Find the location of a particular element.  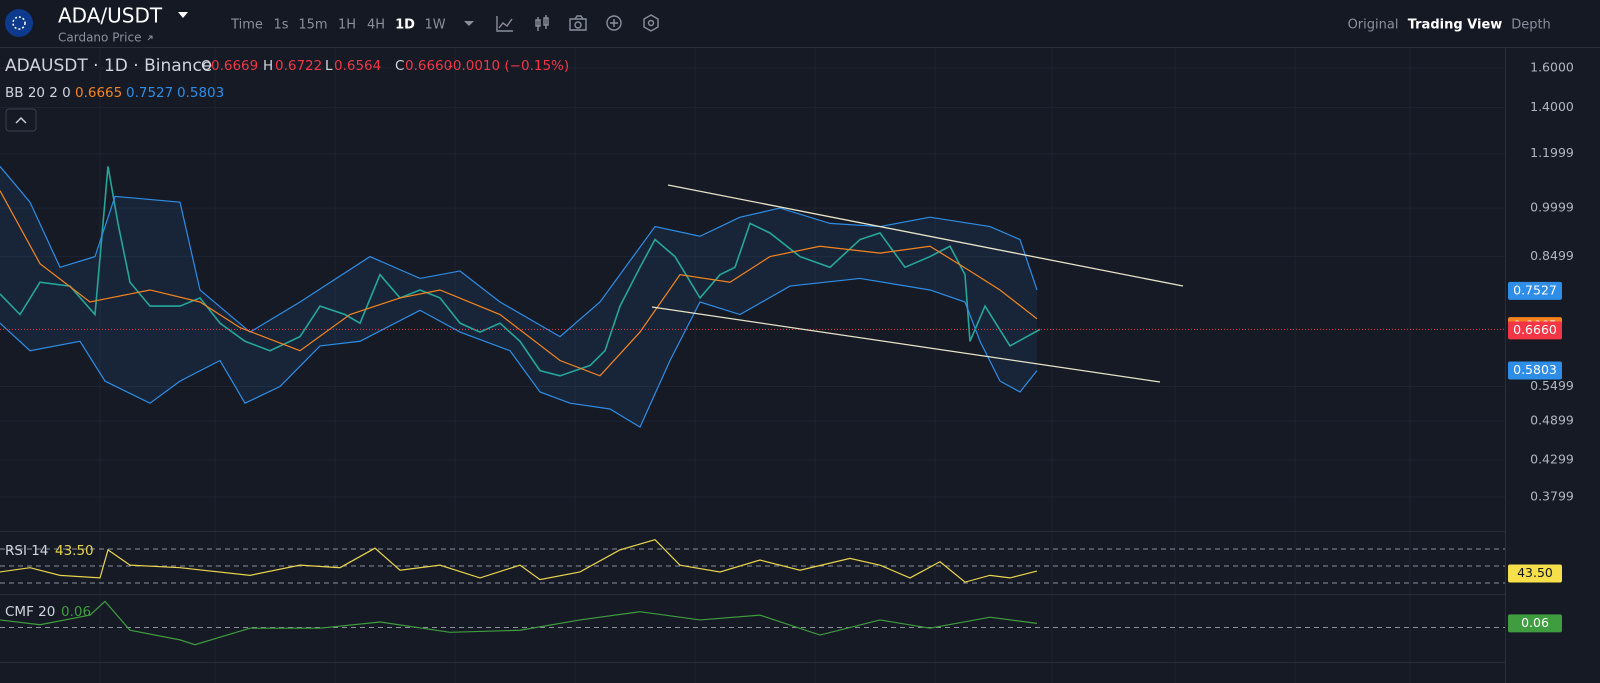

rsi-value: 43.50 is located at coordinates (74, 551).